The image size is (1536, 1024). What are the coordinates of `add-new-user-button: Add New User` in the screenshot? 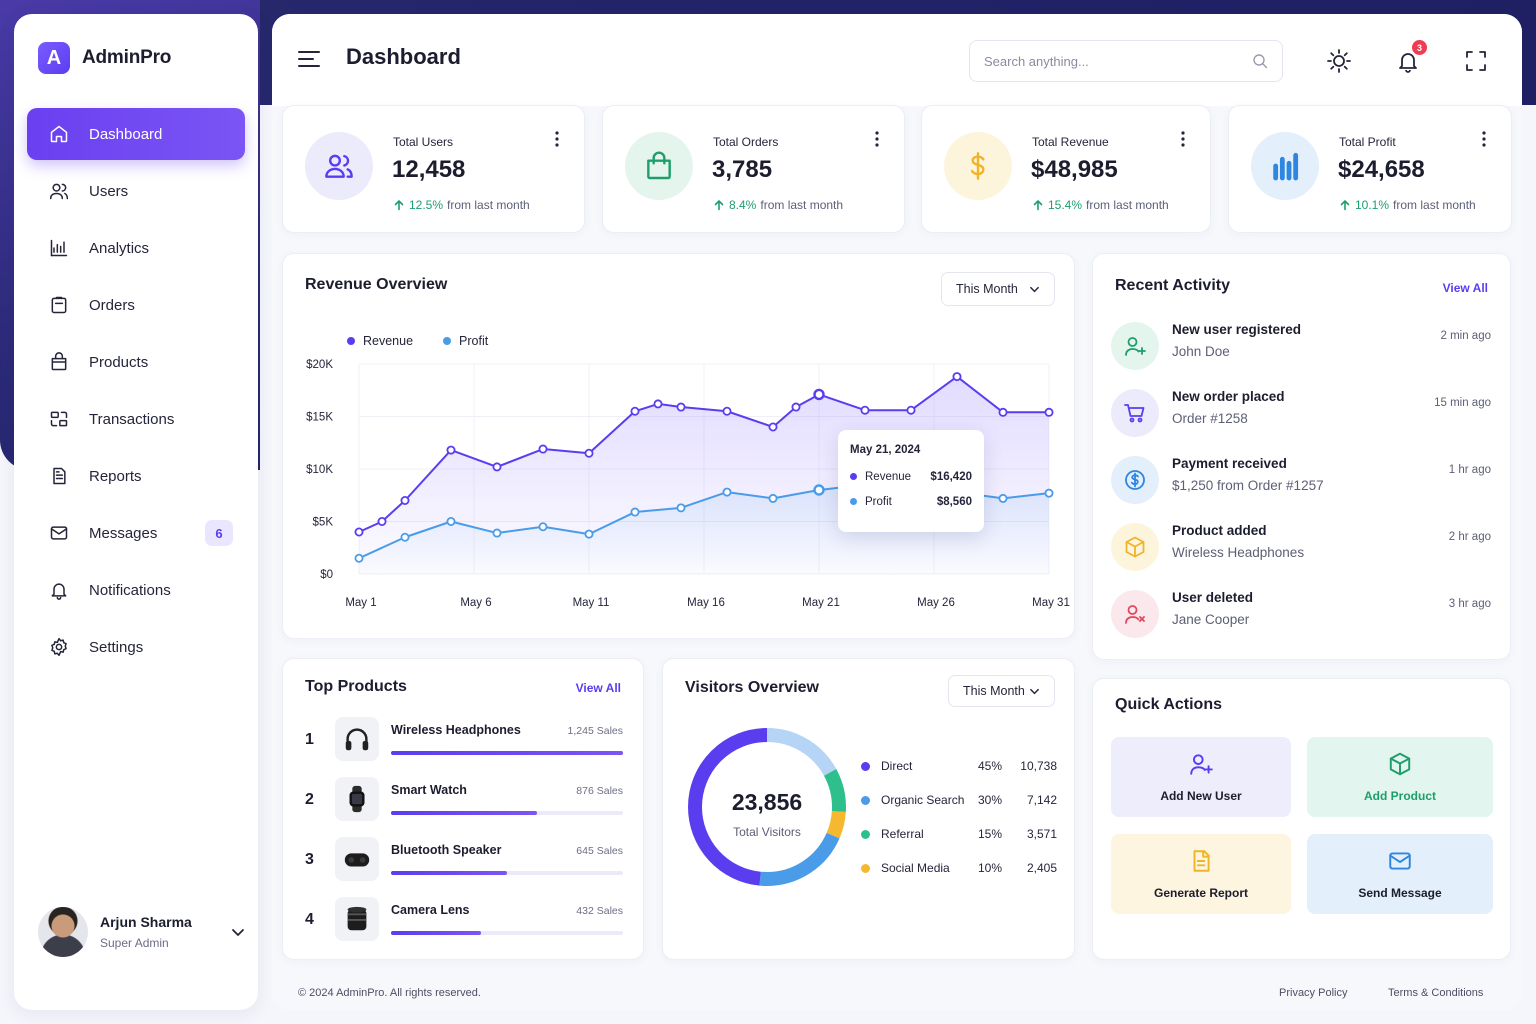 It's located at (1201, 777).